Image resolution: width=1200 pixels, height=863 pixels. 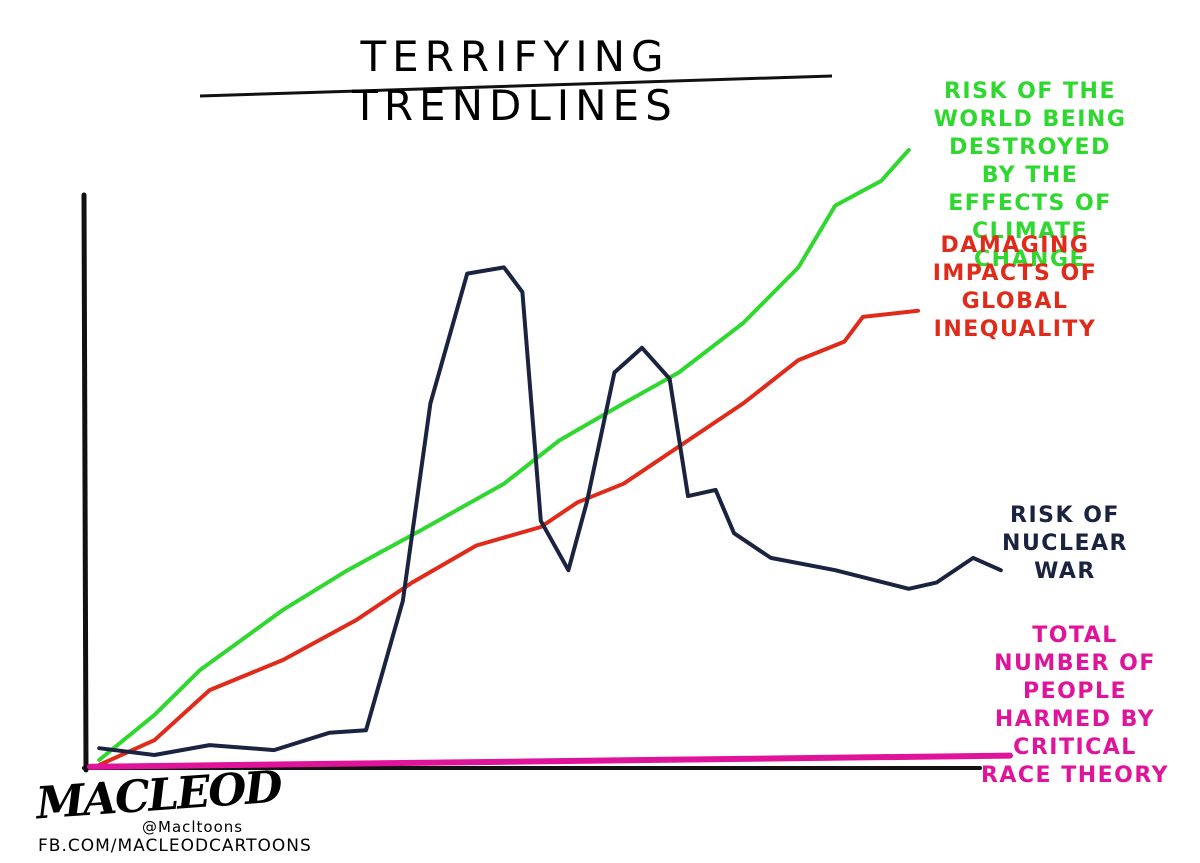 I want to click on facebook: FB.COM/MACLEODCARTOONS, so click(x=175, y=846).